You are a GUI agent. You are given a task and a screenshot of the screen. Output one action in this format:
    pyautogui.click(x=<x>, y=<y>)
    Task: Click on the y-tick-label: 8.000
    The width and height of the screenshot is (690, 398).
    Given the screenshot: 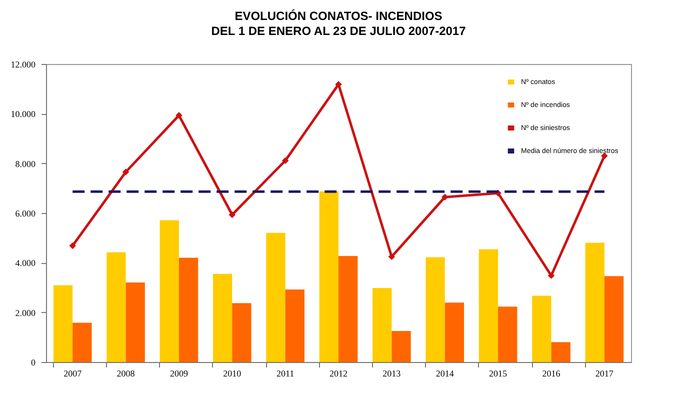 What is the action you would take?
    pyautogui.click(x=25, y=163)
    